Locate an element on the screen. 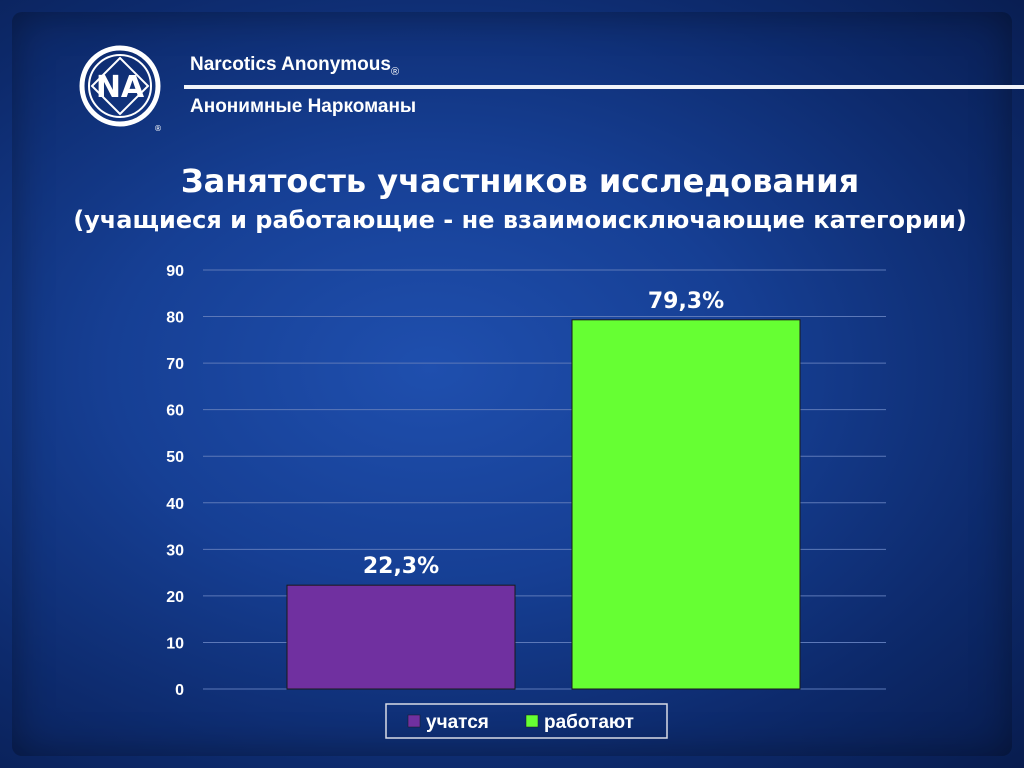 The height and width of the screenshot is (768, 1024). org-name-english: Narcotics Anonymous® is located at coordinates (294, 66).